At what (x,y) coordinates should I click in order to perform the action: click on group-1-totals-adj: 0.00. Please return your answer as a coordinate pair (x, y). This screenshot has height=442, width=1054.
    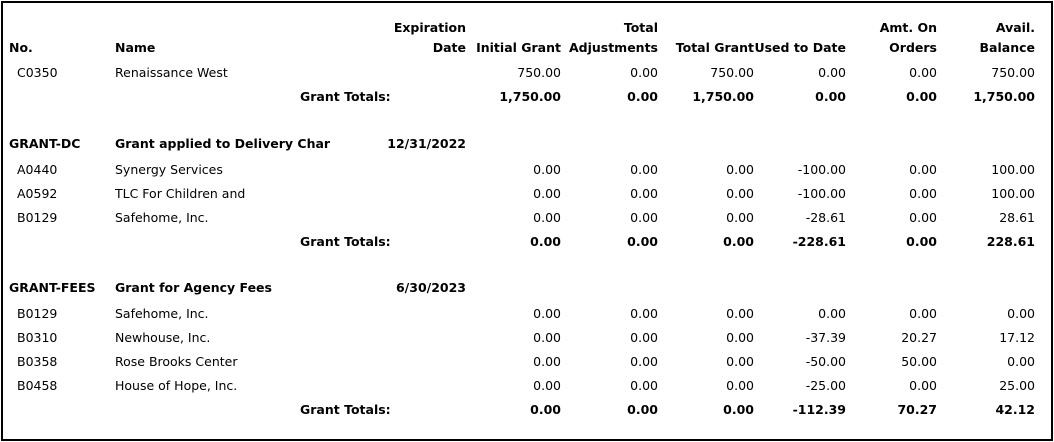
    Looking at the image, I should click on (642, 409).